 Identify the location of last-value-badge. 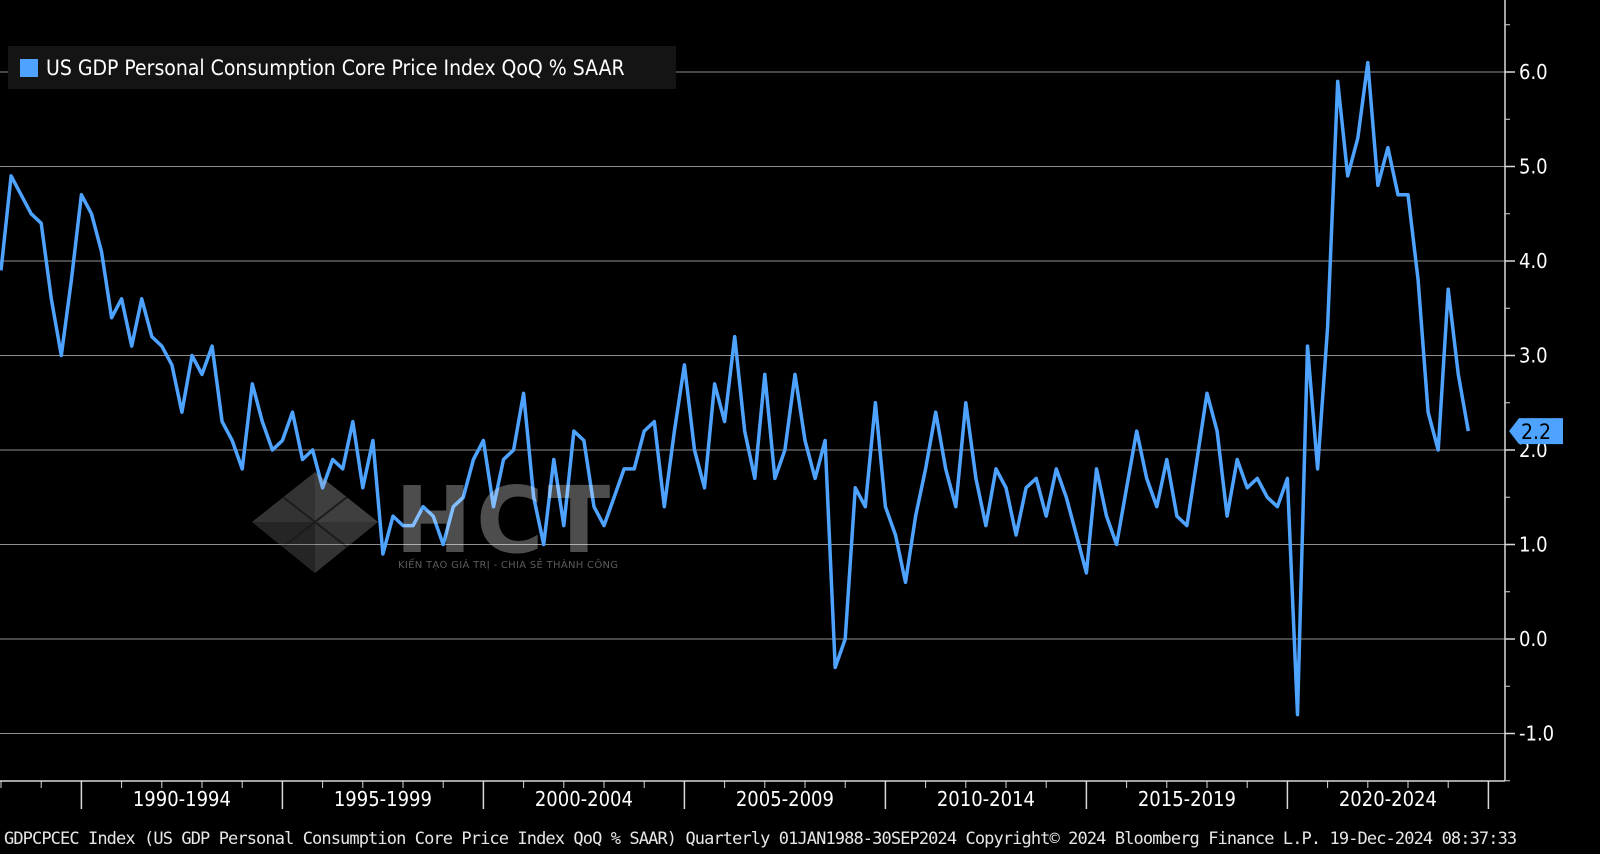
(1536, 431).